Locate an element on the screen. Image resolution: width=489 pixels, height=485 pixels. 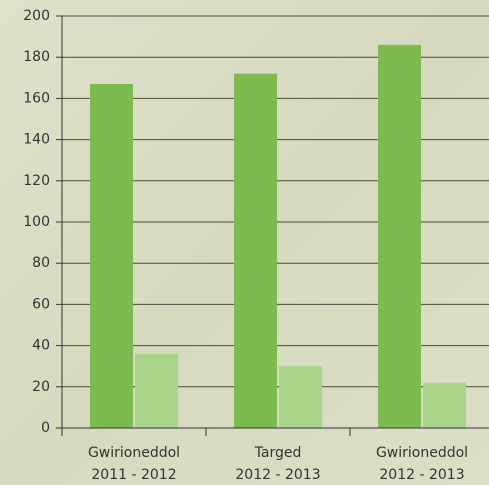
y-tick-label: 80 is located at coordinates (41, 263).